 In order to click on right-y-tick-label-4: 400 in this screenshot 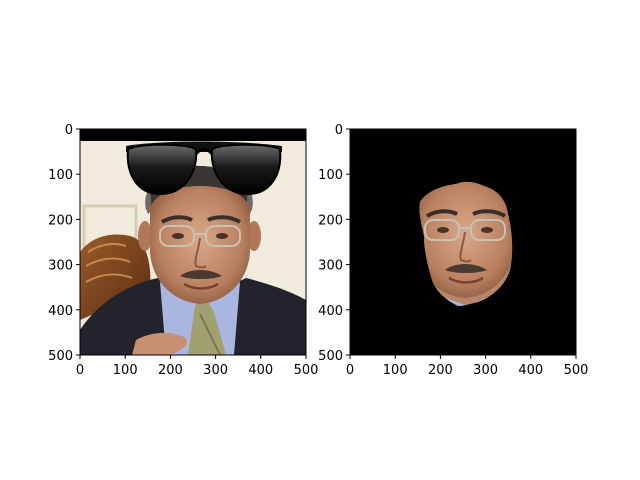, I will do `click(330, 311)`.